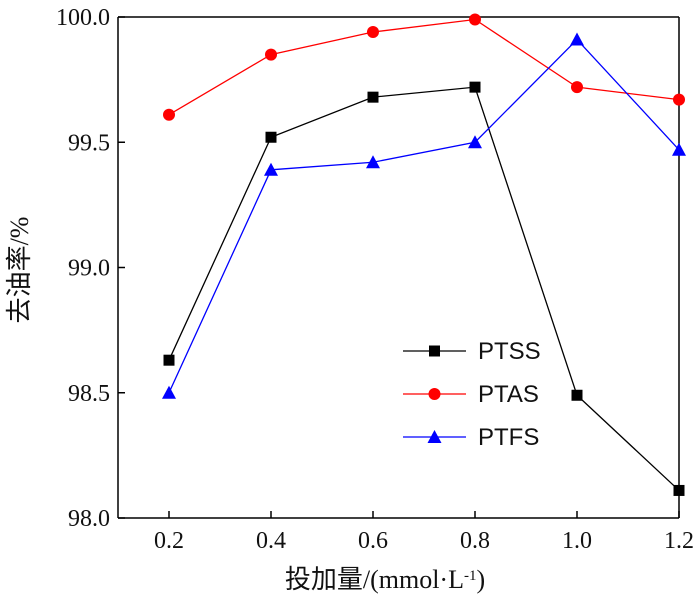 Image resolution: width=700 pixels, height=601 pixels. I want to click on legend-item-ptas: PTAS, so click(471, 394).